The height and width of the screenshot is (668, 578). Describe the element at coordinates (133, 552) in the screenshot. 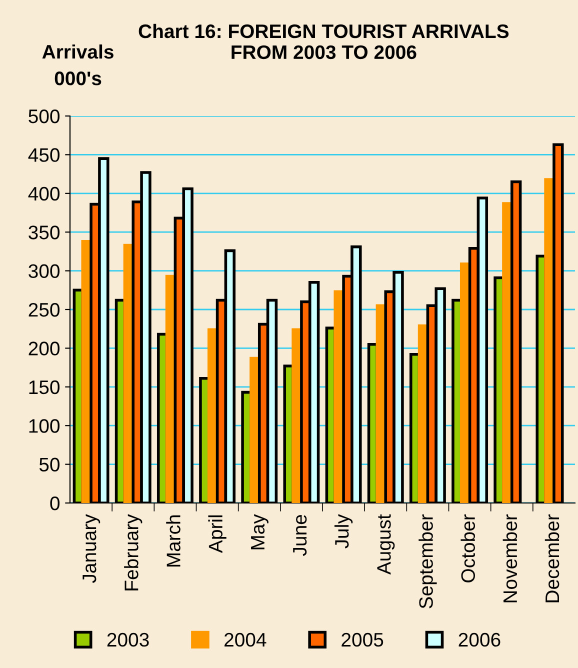

I see `x-tick-label: February` at that location.